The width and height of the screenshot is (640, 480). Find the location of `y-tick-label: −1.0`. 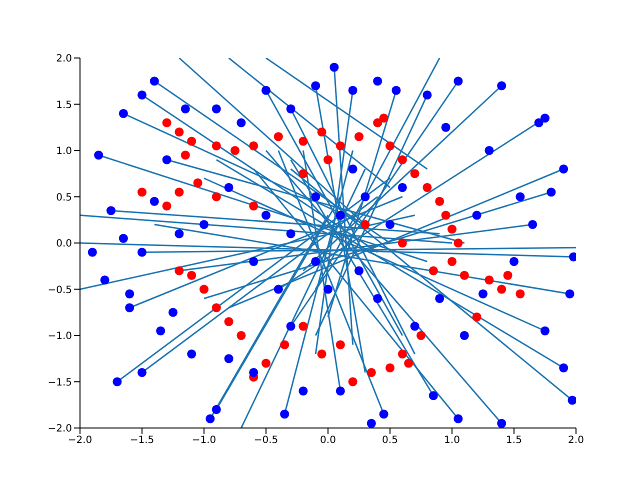

y-tick-label: −1.0 is located at coordinates (60, 336).